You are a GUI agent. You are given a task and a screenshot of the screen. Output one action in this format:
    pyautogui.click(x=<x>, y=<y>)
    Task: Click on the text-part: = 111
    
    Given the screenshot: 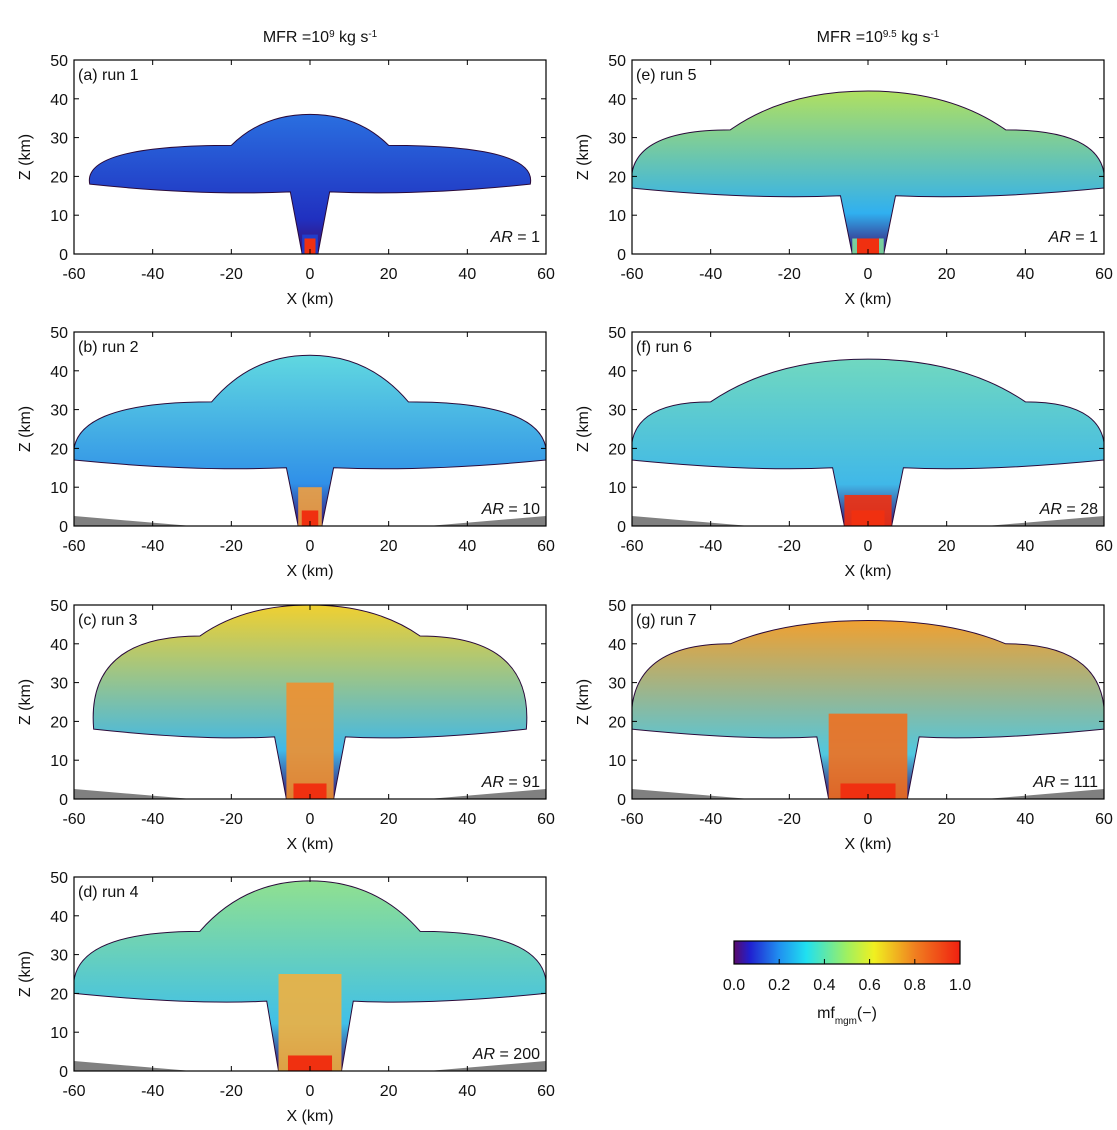 What is the action you would take?
    pyautogui.click(x=1076, y=782)
    